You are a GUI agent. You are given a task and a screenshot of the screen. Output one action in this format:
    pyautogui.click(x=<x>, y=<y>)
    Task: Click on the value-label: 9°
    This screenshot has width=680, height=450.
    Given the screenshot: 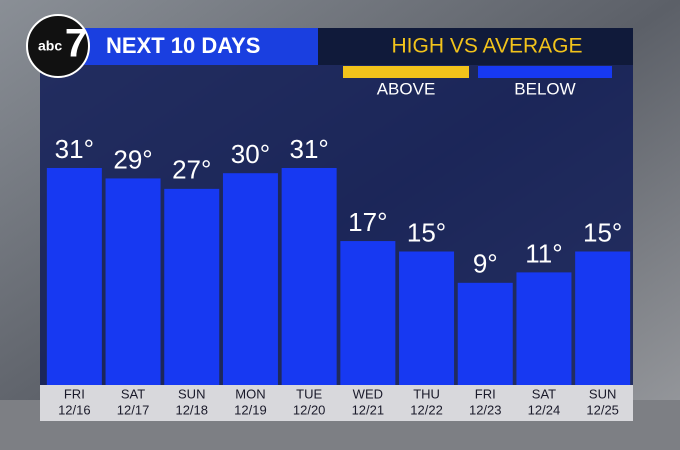 What is the action you would take?
    pyautogui.click(x=485, y=264)
    